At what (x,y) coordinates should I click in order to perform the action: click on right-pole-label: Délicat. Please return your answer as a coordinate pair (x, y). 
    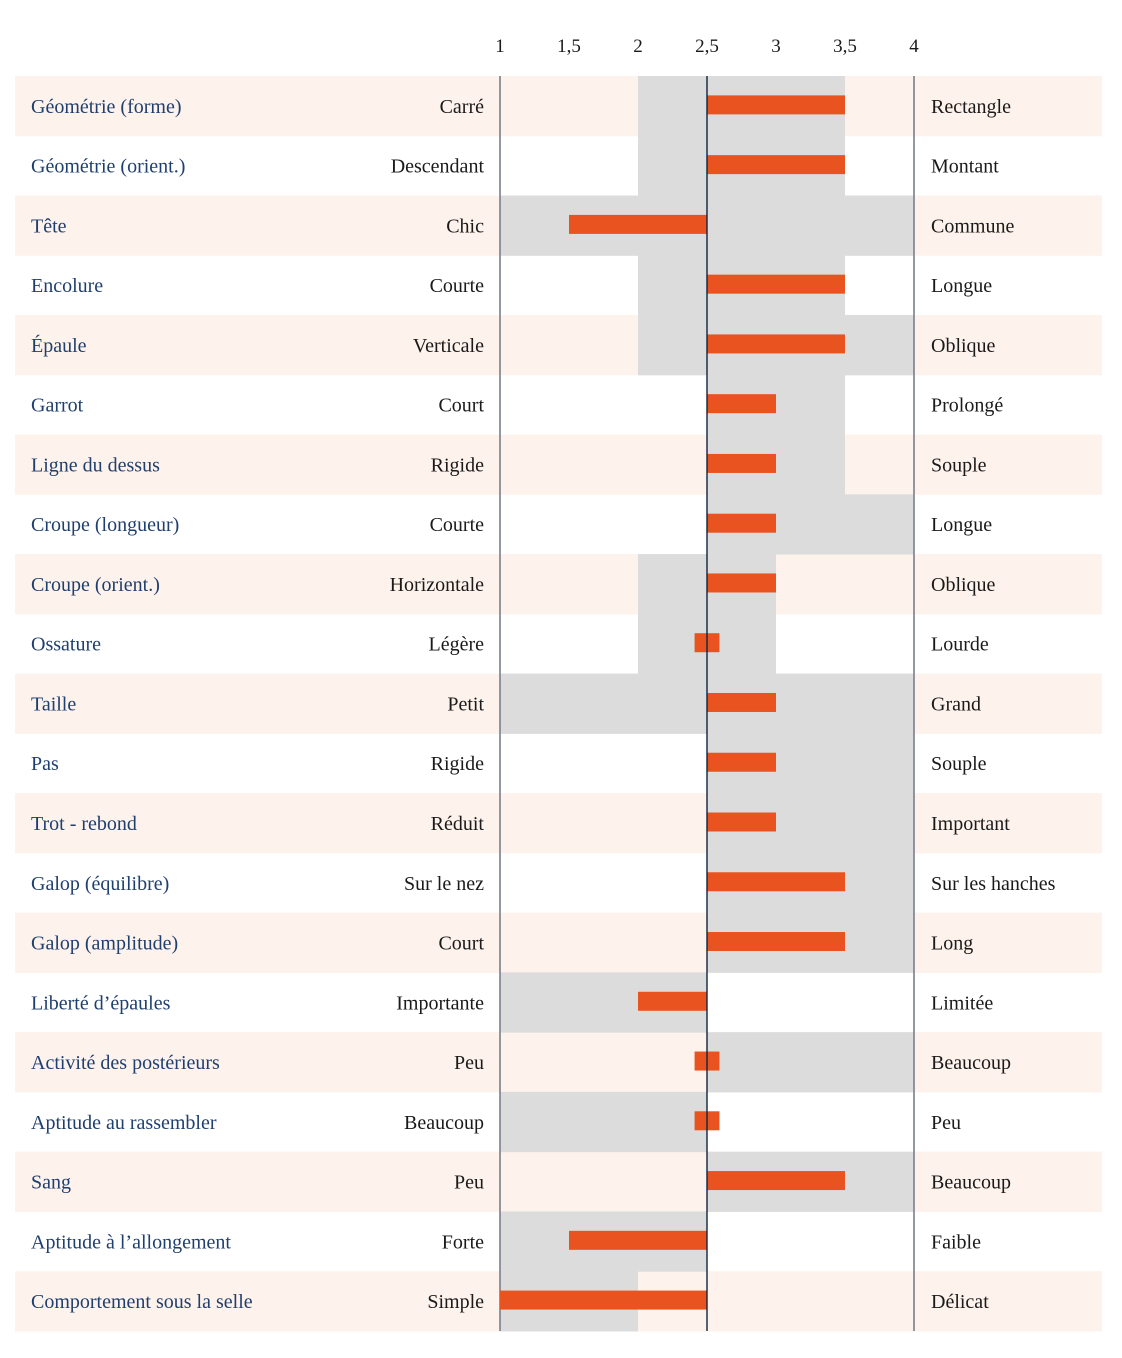
    Looking at the image, I should click on (960, 1302).